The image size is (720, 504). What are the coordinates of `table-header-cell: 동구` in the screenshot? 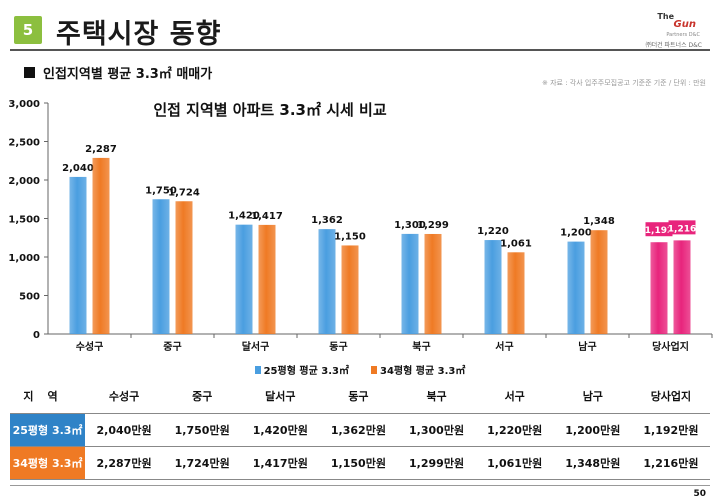 It's located at (358, 397).